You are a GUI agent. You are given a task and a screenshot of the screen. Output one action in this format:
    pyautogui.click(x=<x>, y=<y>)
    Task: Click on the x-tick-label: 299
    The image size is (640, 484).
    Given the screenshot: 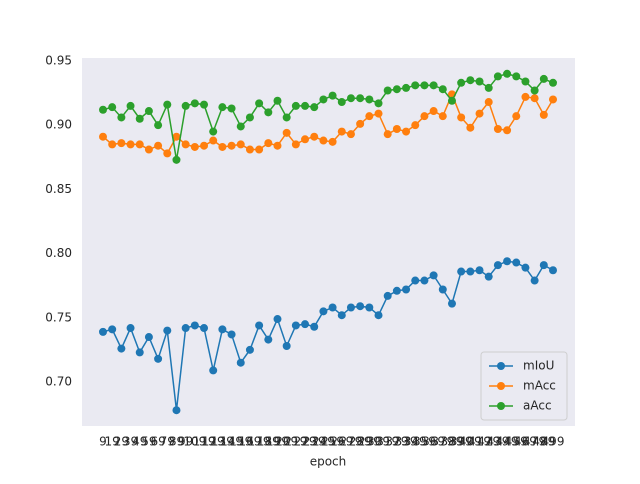 What is the action you would take?
    pyautogui.click(x=369, y=442)
    